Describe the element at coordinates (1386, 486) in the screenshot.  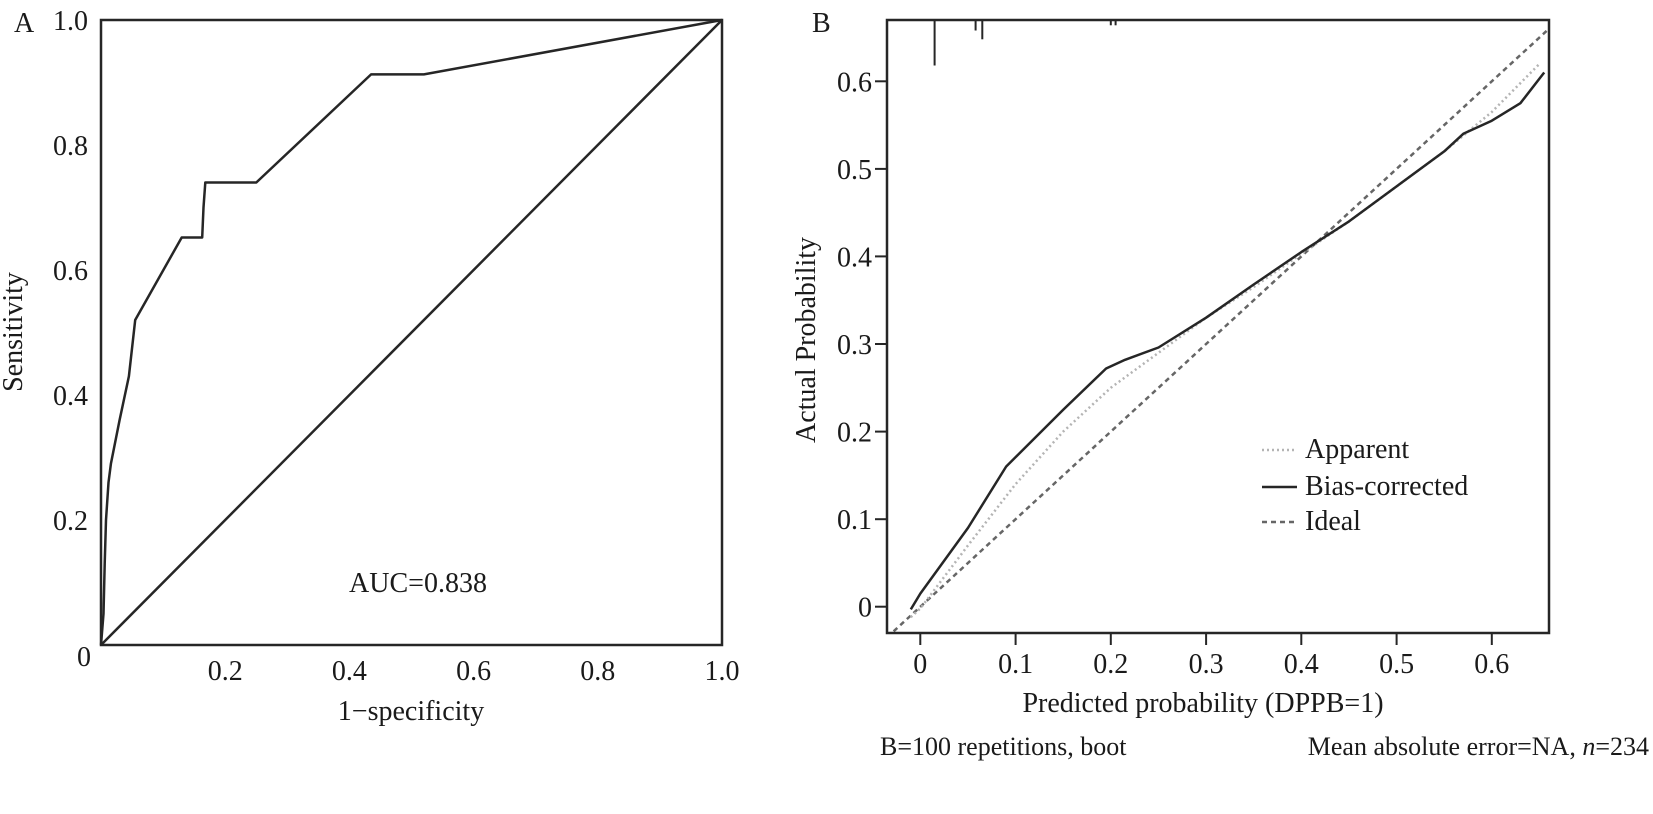
I see `legend-label-bias-corrected: Bias-corrected` at that location.